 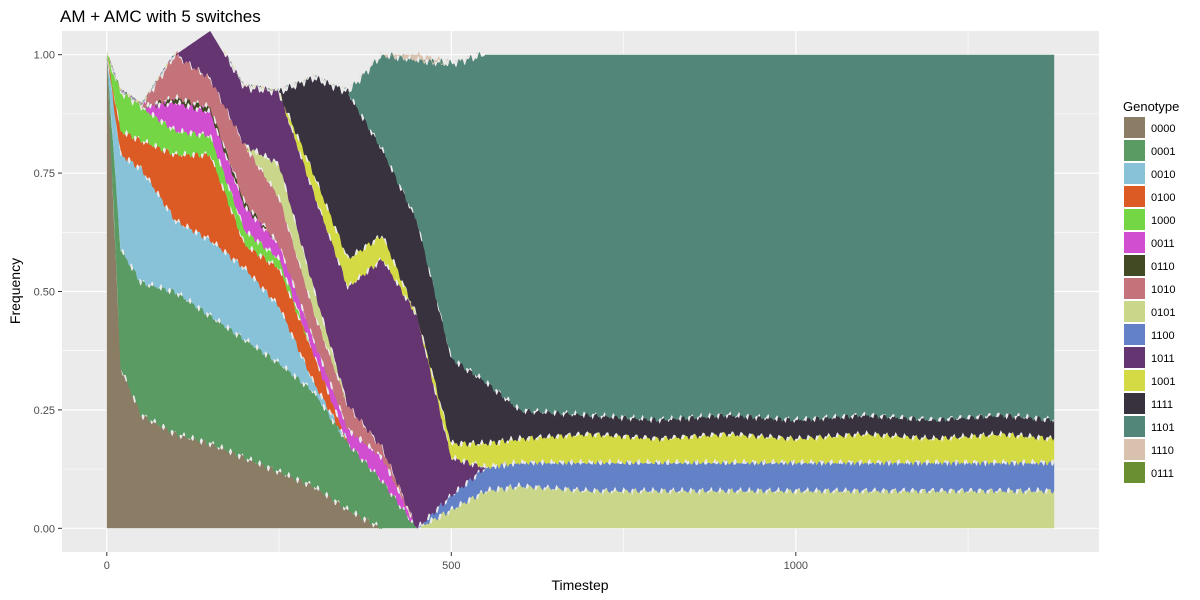 I want to click on legend-label-1011: 1011, so click(x=1163, y=359).